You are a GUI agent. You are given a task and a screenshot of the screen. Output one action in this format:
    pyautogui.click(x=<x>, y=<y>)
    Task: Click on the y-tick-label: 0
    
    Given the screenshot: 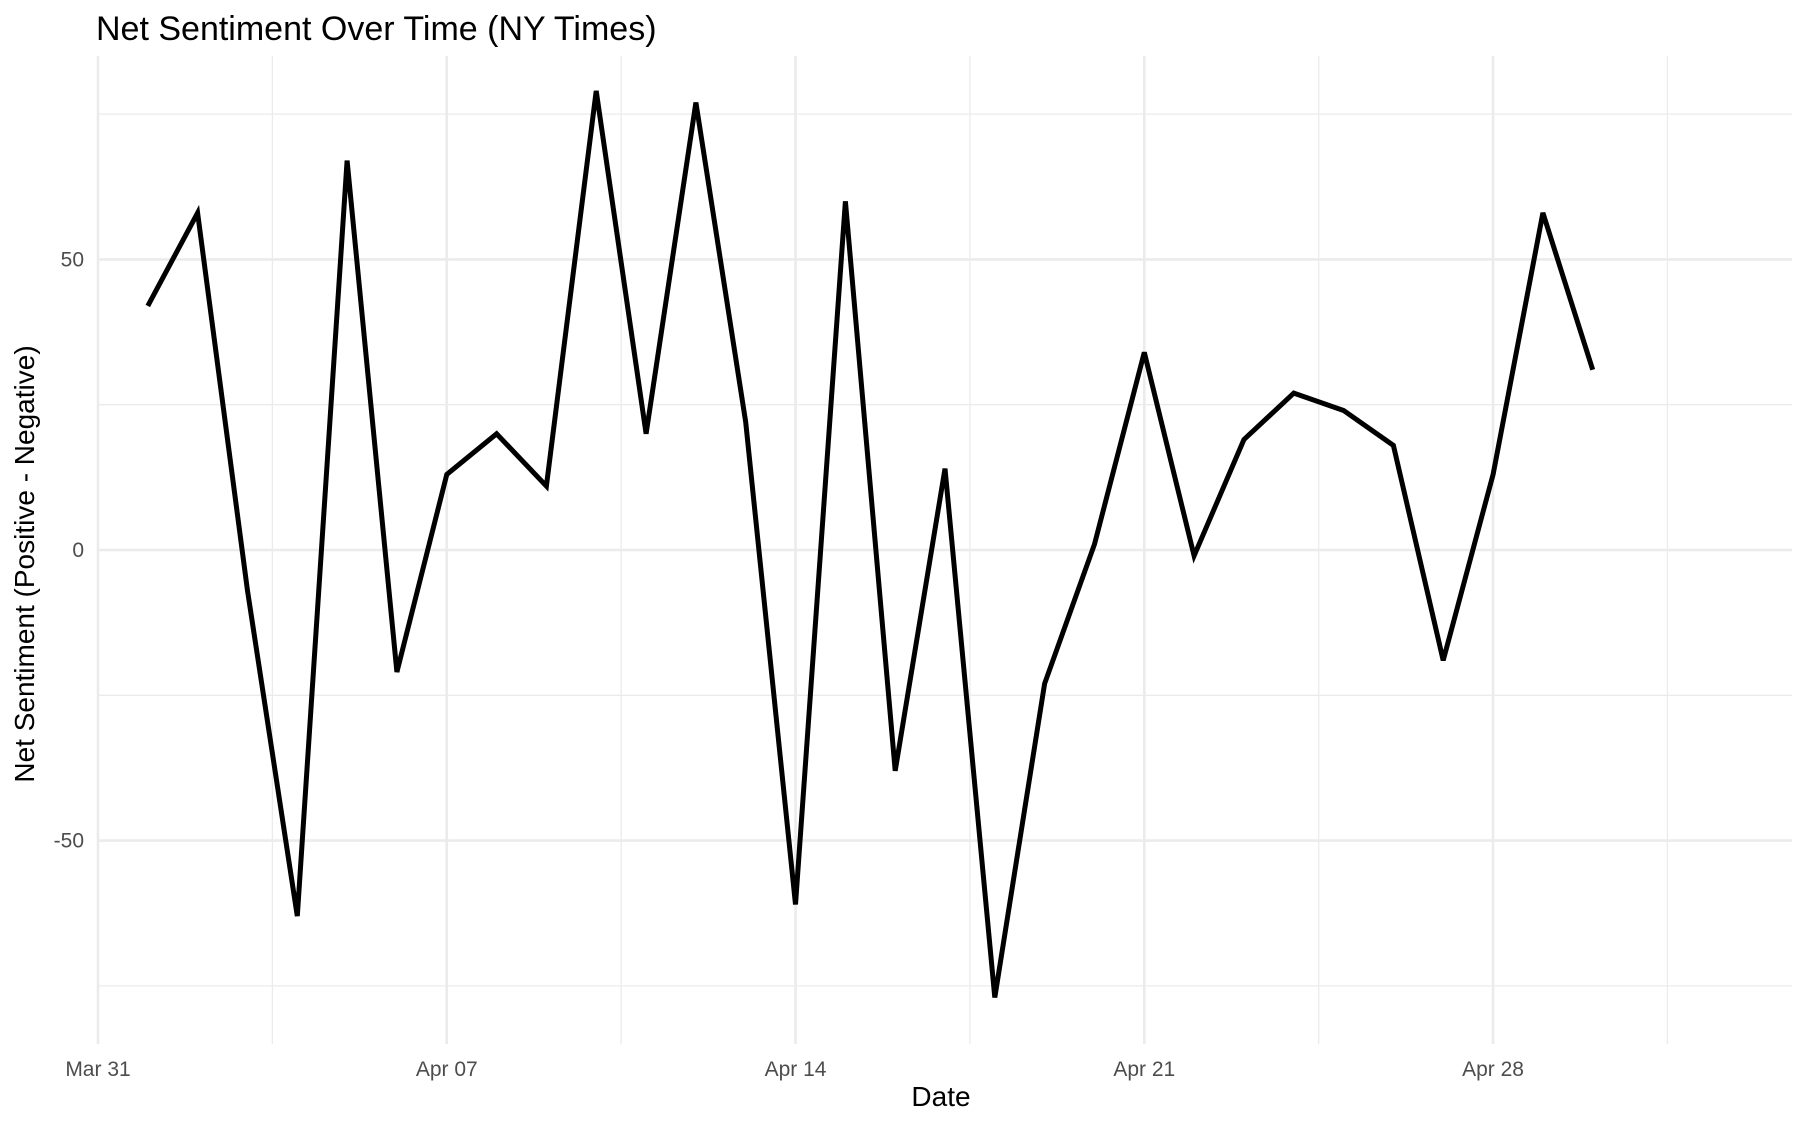 What is the action you would take?
    pyautogui.click(x=78, y=550)
    